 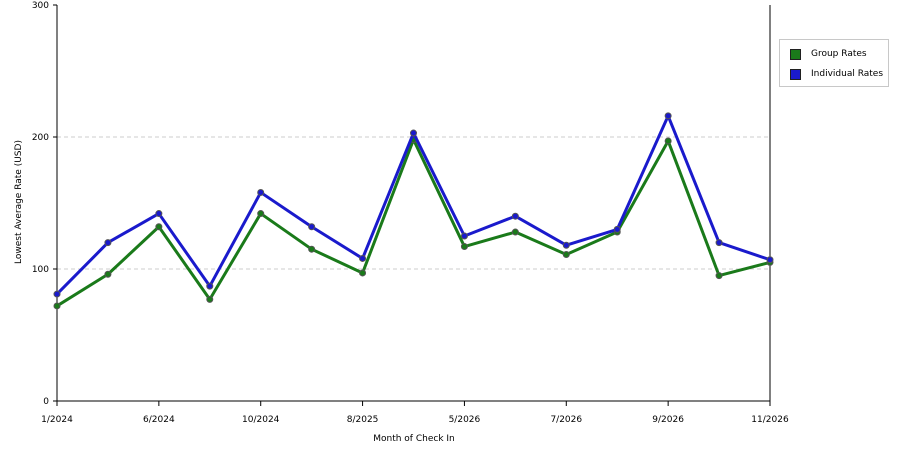 What do you see at coordinates (19, 202) in the screenshot?
I see `y-axis-title: Lowest Average Rate (USD)` at bounding box center [19, 202].